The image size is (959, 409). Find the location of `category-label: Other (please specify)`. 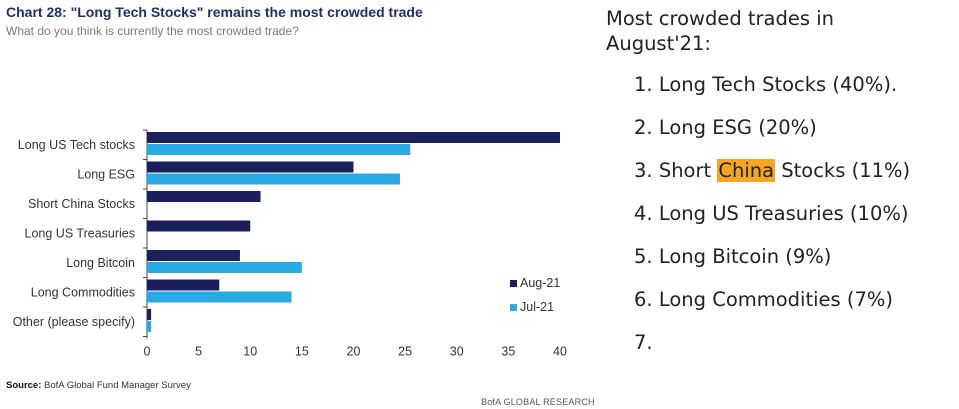

category-label: Other (please specify) is located at coordinates (74, 322).